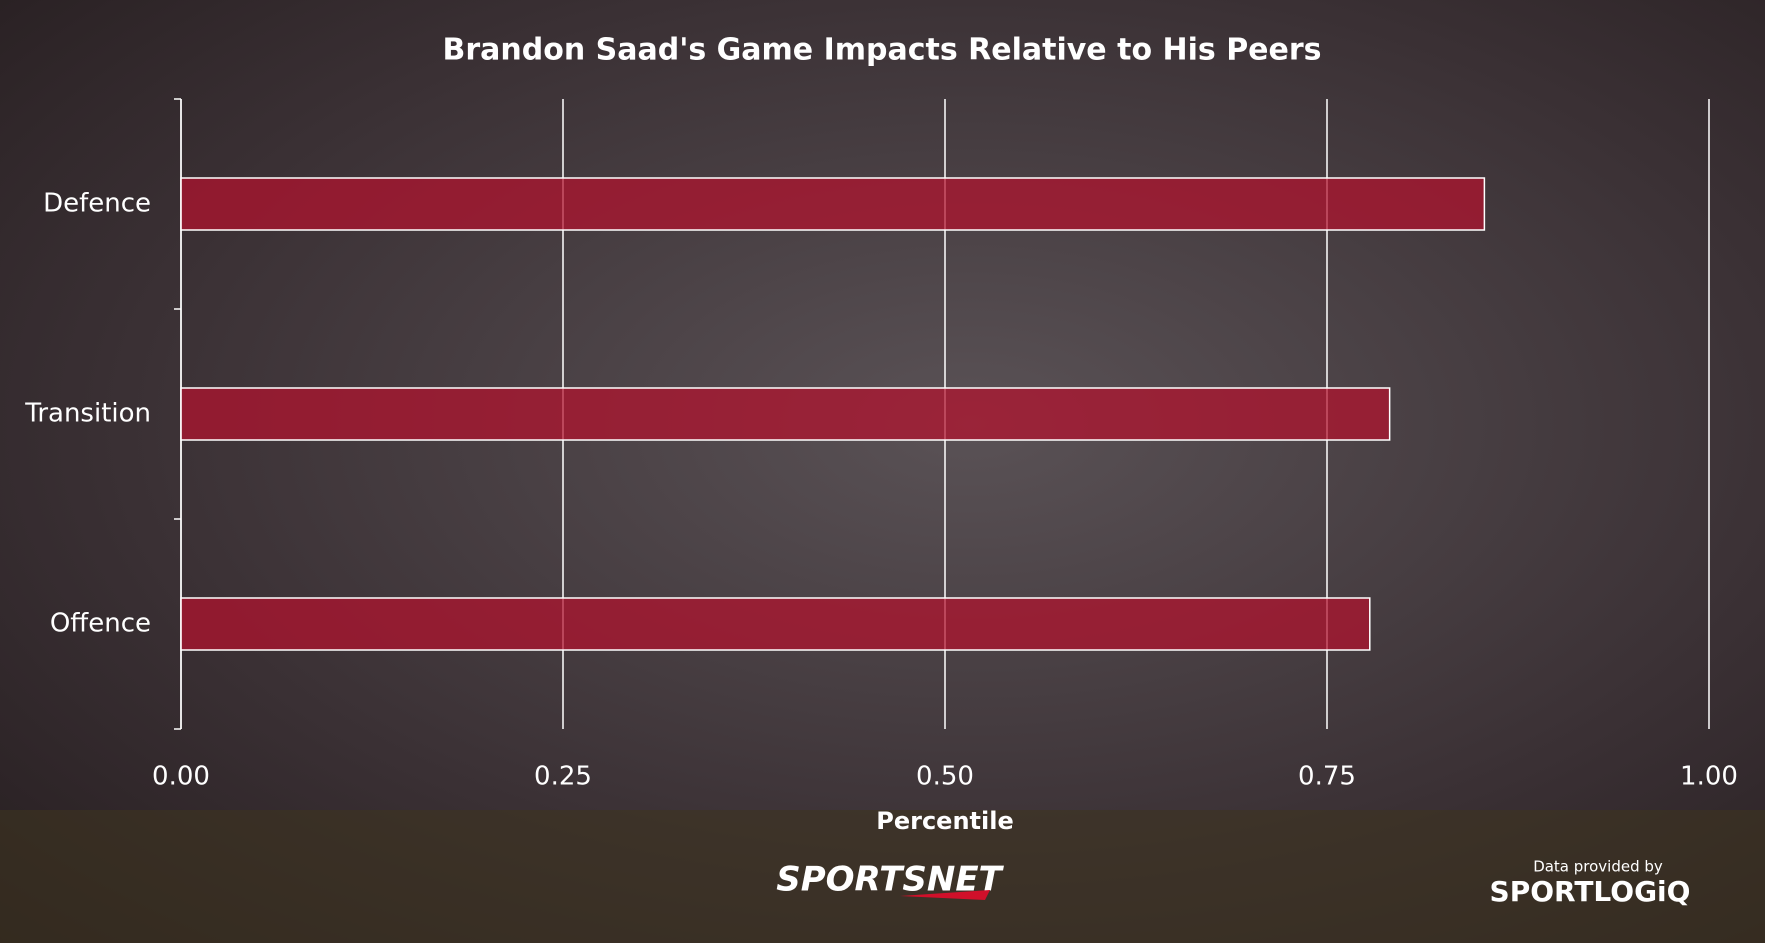 The width and height of the screenshot is (1765, 943). What do you see at coordinates (97, 204) in the screenshot?
I see `y-tick-label: Defence` at bounding box center [97, 204].